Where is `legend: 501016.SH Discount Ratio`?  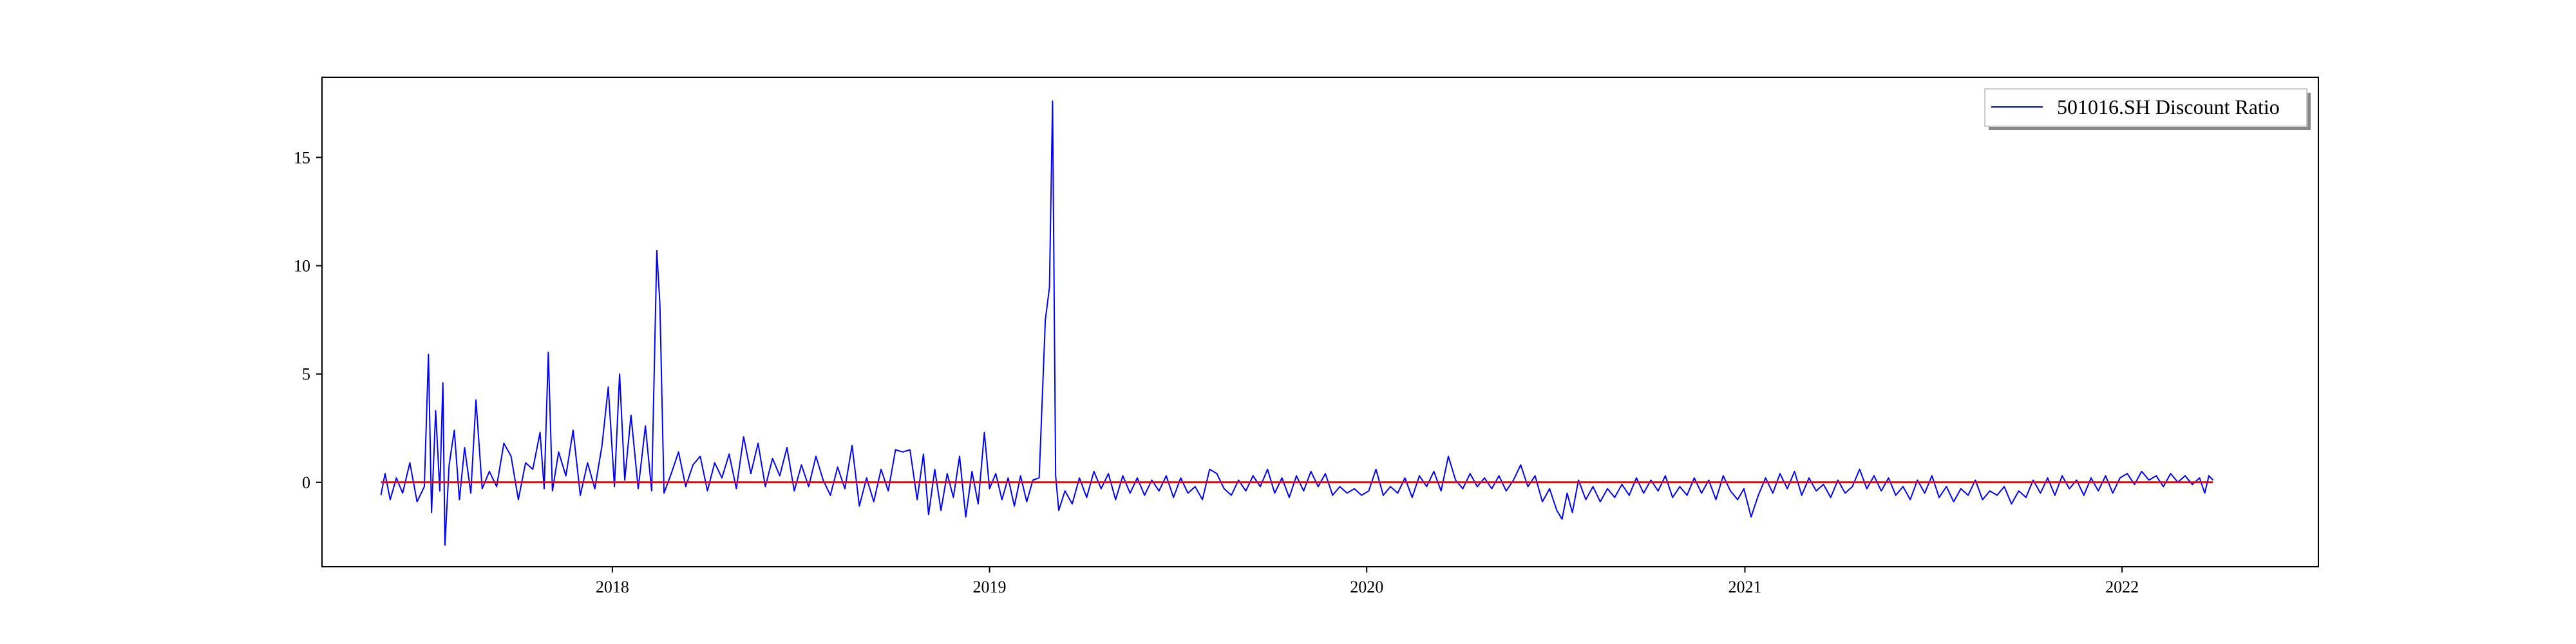 legend: 501016.SH Discount Ratio is located at coordinates (2147, 109).